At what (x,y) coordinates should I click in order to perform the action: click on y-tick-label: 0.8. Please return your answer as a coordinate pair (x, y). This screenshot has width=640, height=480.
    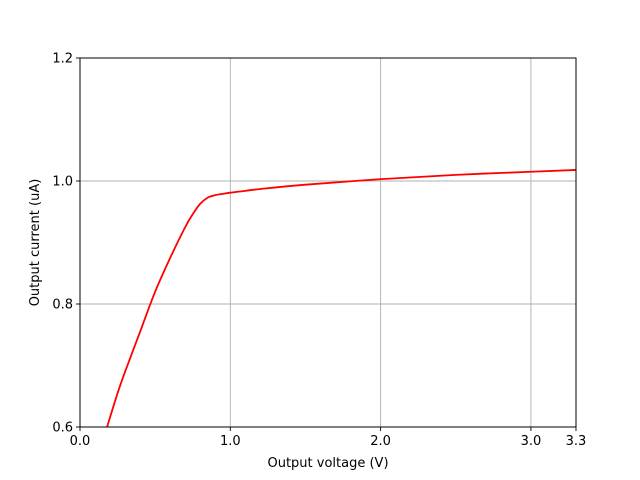
    Looking at the image, I should click on (62, 305).